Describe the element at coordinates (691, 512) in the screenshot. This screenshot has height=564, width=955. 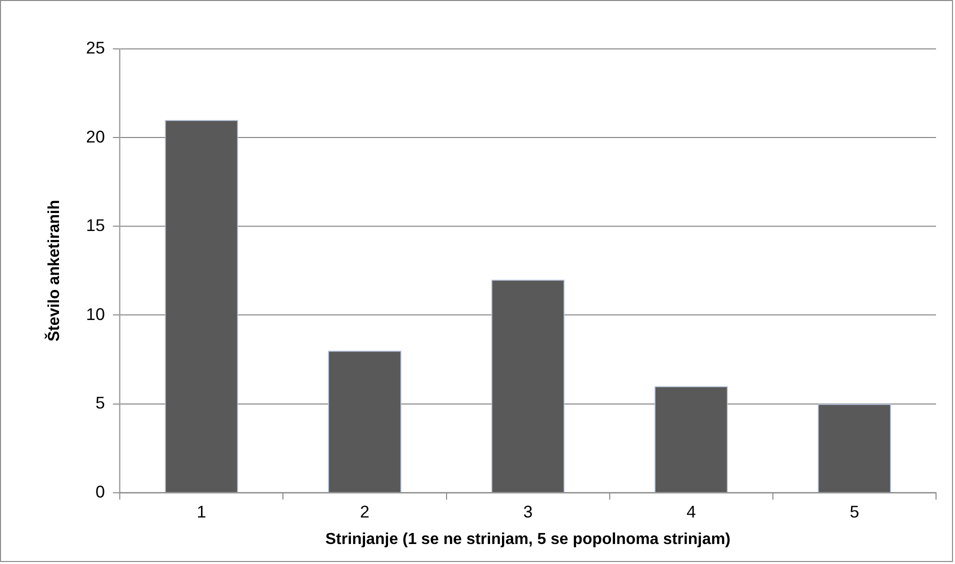
I see `x-tick-label: 4` at that location.